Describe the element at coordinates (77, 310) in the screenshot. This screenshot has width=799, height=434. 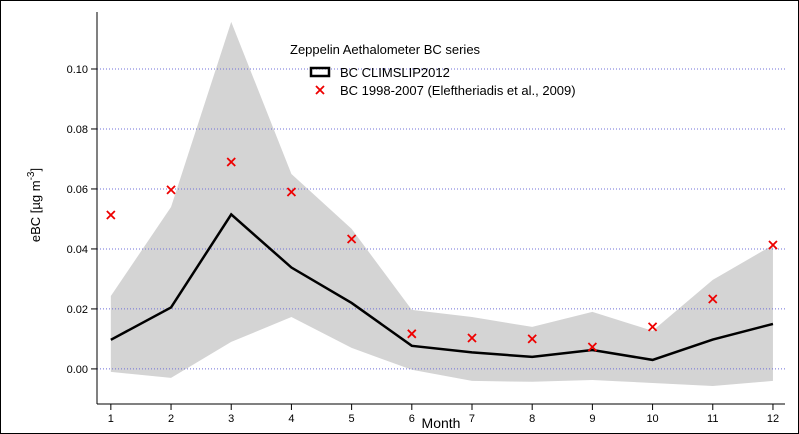
I see `y-tick-label: 0.02` at that location.